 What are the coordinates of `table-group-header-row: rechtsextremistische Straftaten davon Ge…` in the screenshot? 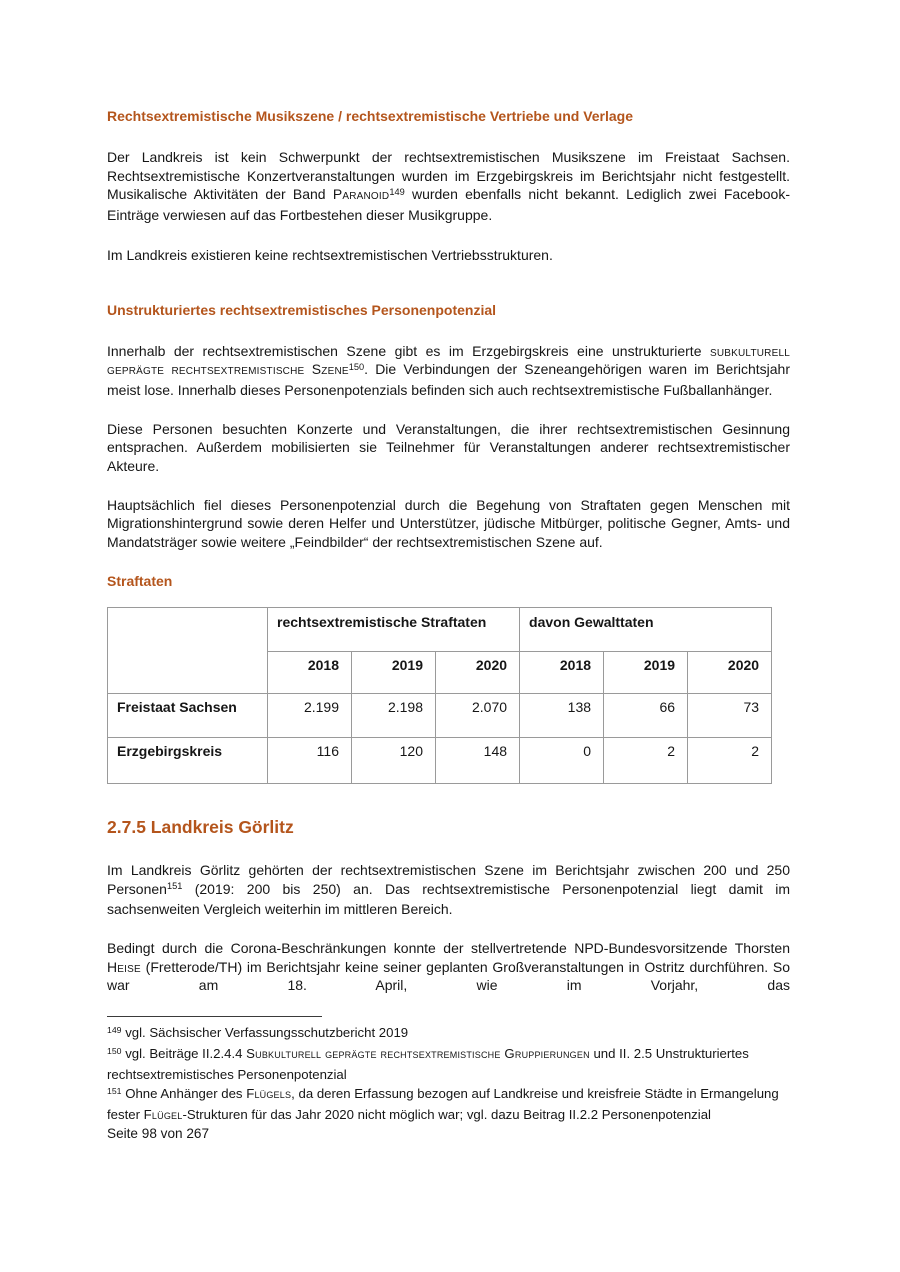 It's located at (440, 650).